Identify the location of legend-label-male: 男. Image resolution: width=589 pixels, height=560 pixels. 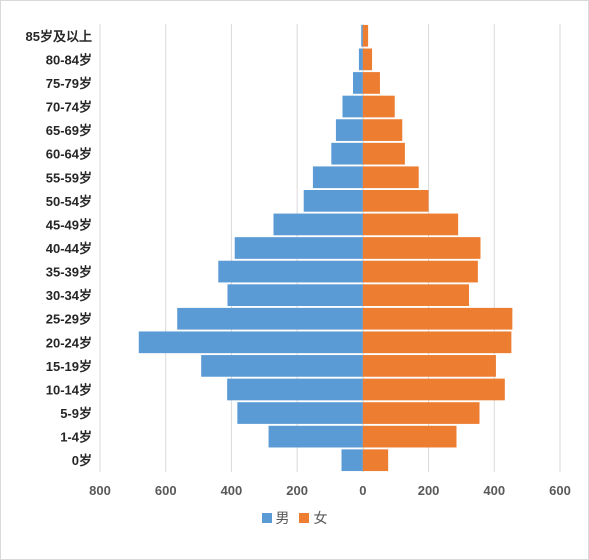
(282, 518).